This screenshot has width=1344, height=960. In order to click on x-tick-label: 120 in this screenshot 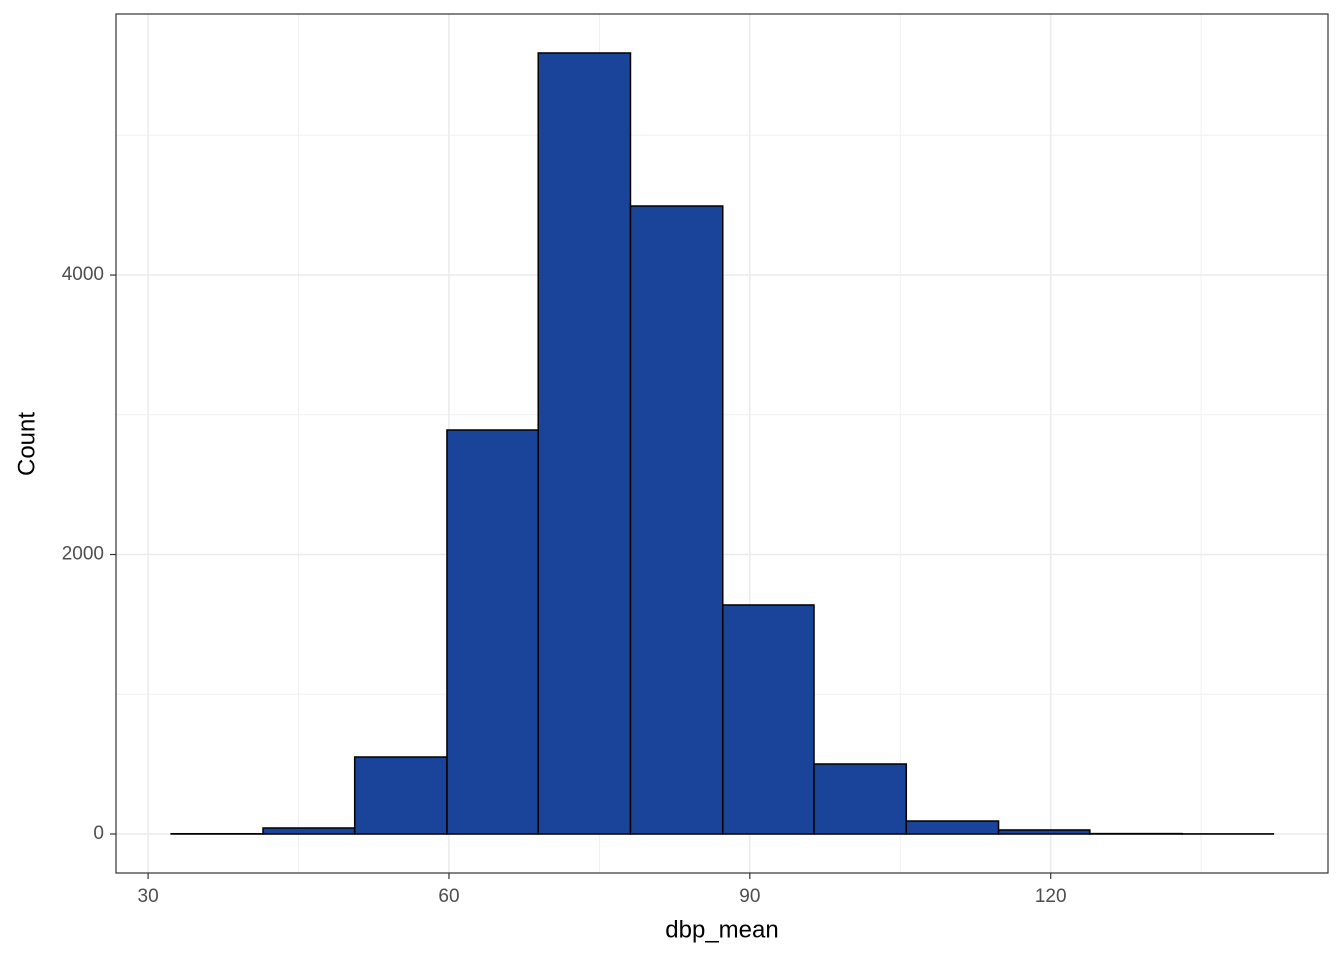, I will do `click(1051, 896)`.